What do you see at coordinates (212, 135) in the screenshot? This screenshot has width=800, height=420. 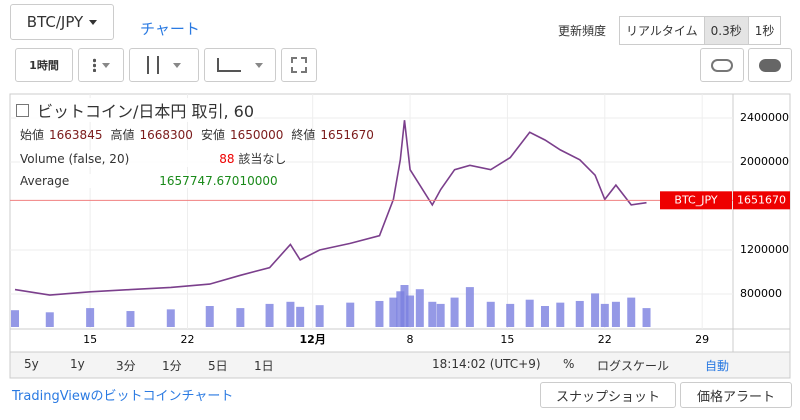 I see `ohlc-label: 安値` at bounding box center [212, 135].